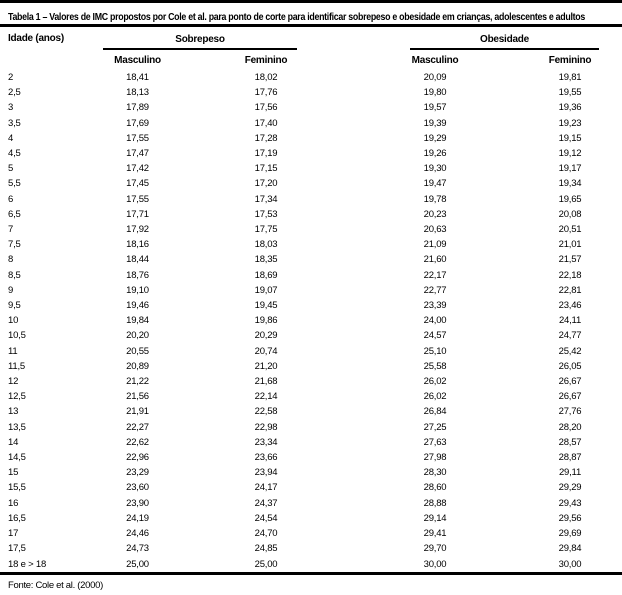 Image resolution: width=622 pixels, height=595 pixels. What do you see at coordinates (570, 549) in the screenshot?
I see `obesidade-feminino-cell: 29,84` at bounding box center [570, 549].